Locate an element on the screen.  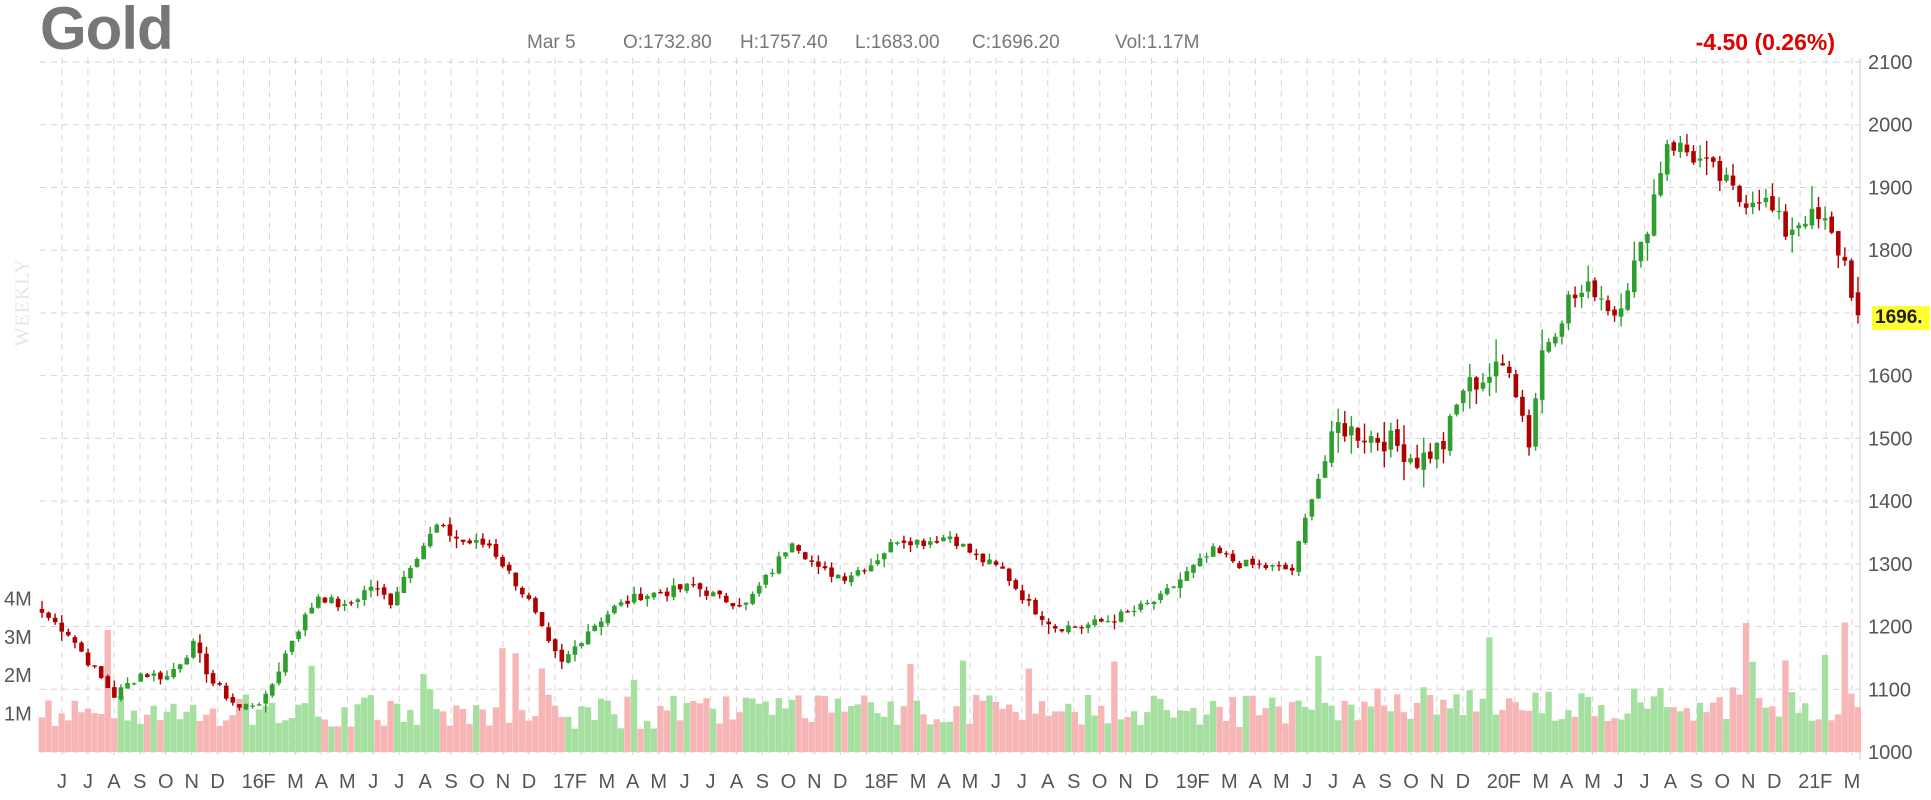
time-tick-label: F is located at coordinates (269, 782).